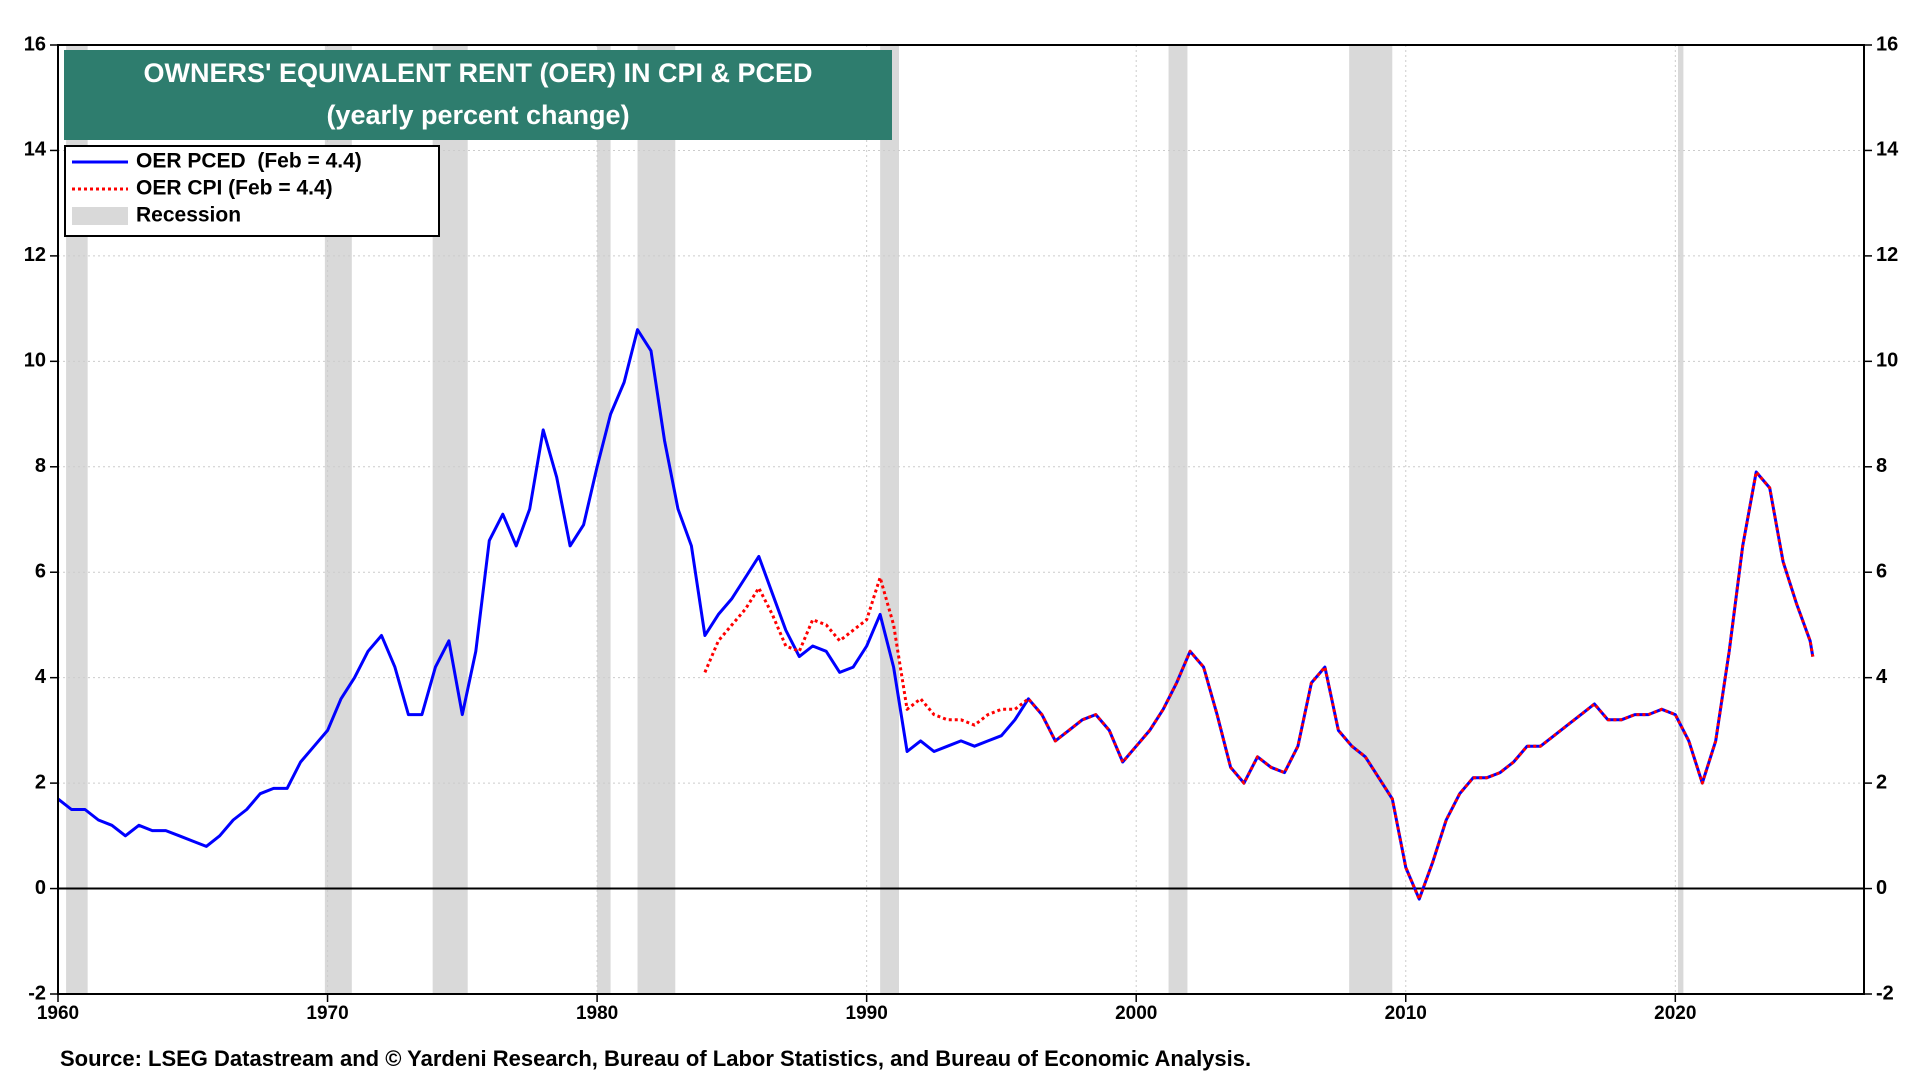  I want to click on y-tick-label: 4, so click(41, 677).